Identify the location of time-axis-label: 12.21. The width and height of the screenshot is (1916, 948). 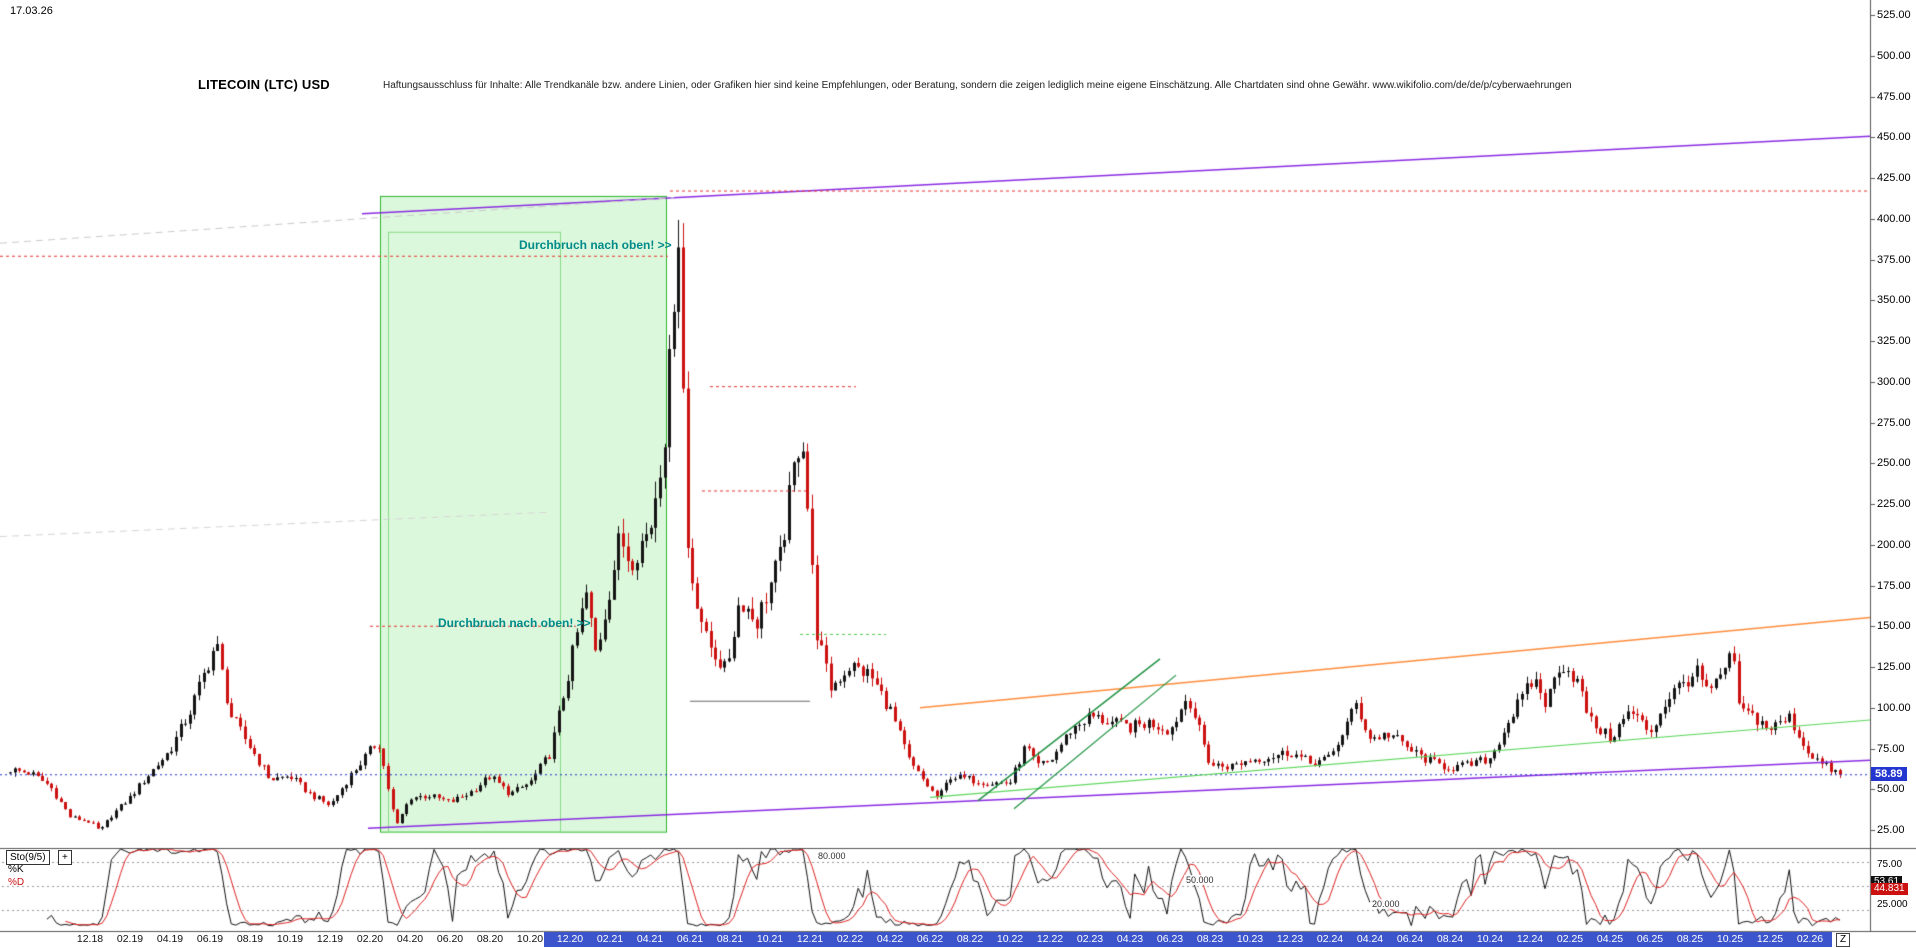
(810, 939).